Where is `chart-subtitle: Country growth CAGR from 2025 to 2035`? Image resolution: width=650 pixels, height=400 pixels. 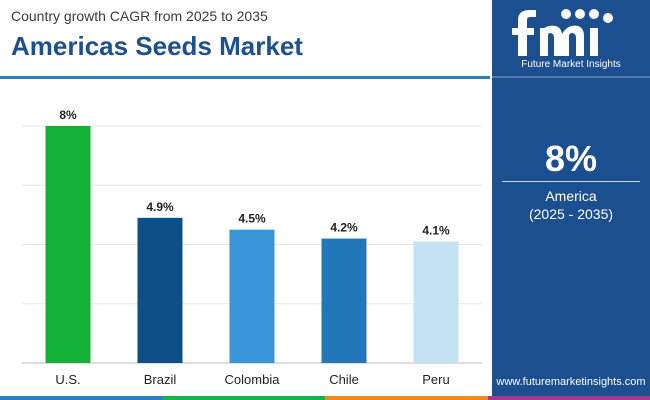 chart-subtitle: Country growth CAGR from 2025 to 2035 is located at coordinates (139, 16).